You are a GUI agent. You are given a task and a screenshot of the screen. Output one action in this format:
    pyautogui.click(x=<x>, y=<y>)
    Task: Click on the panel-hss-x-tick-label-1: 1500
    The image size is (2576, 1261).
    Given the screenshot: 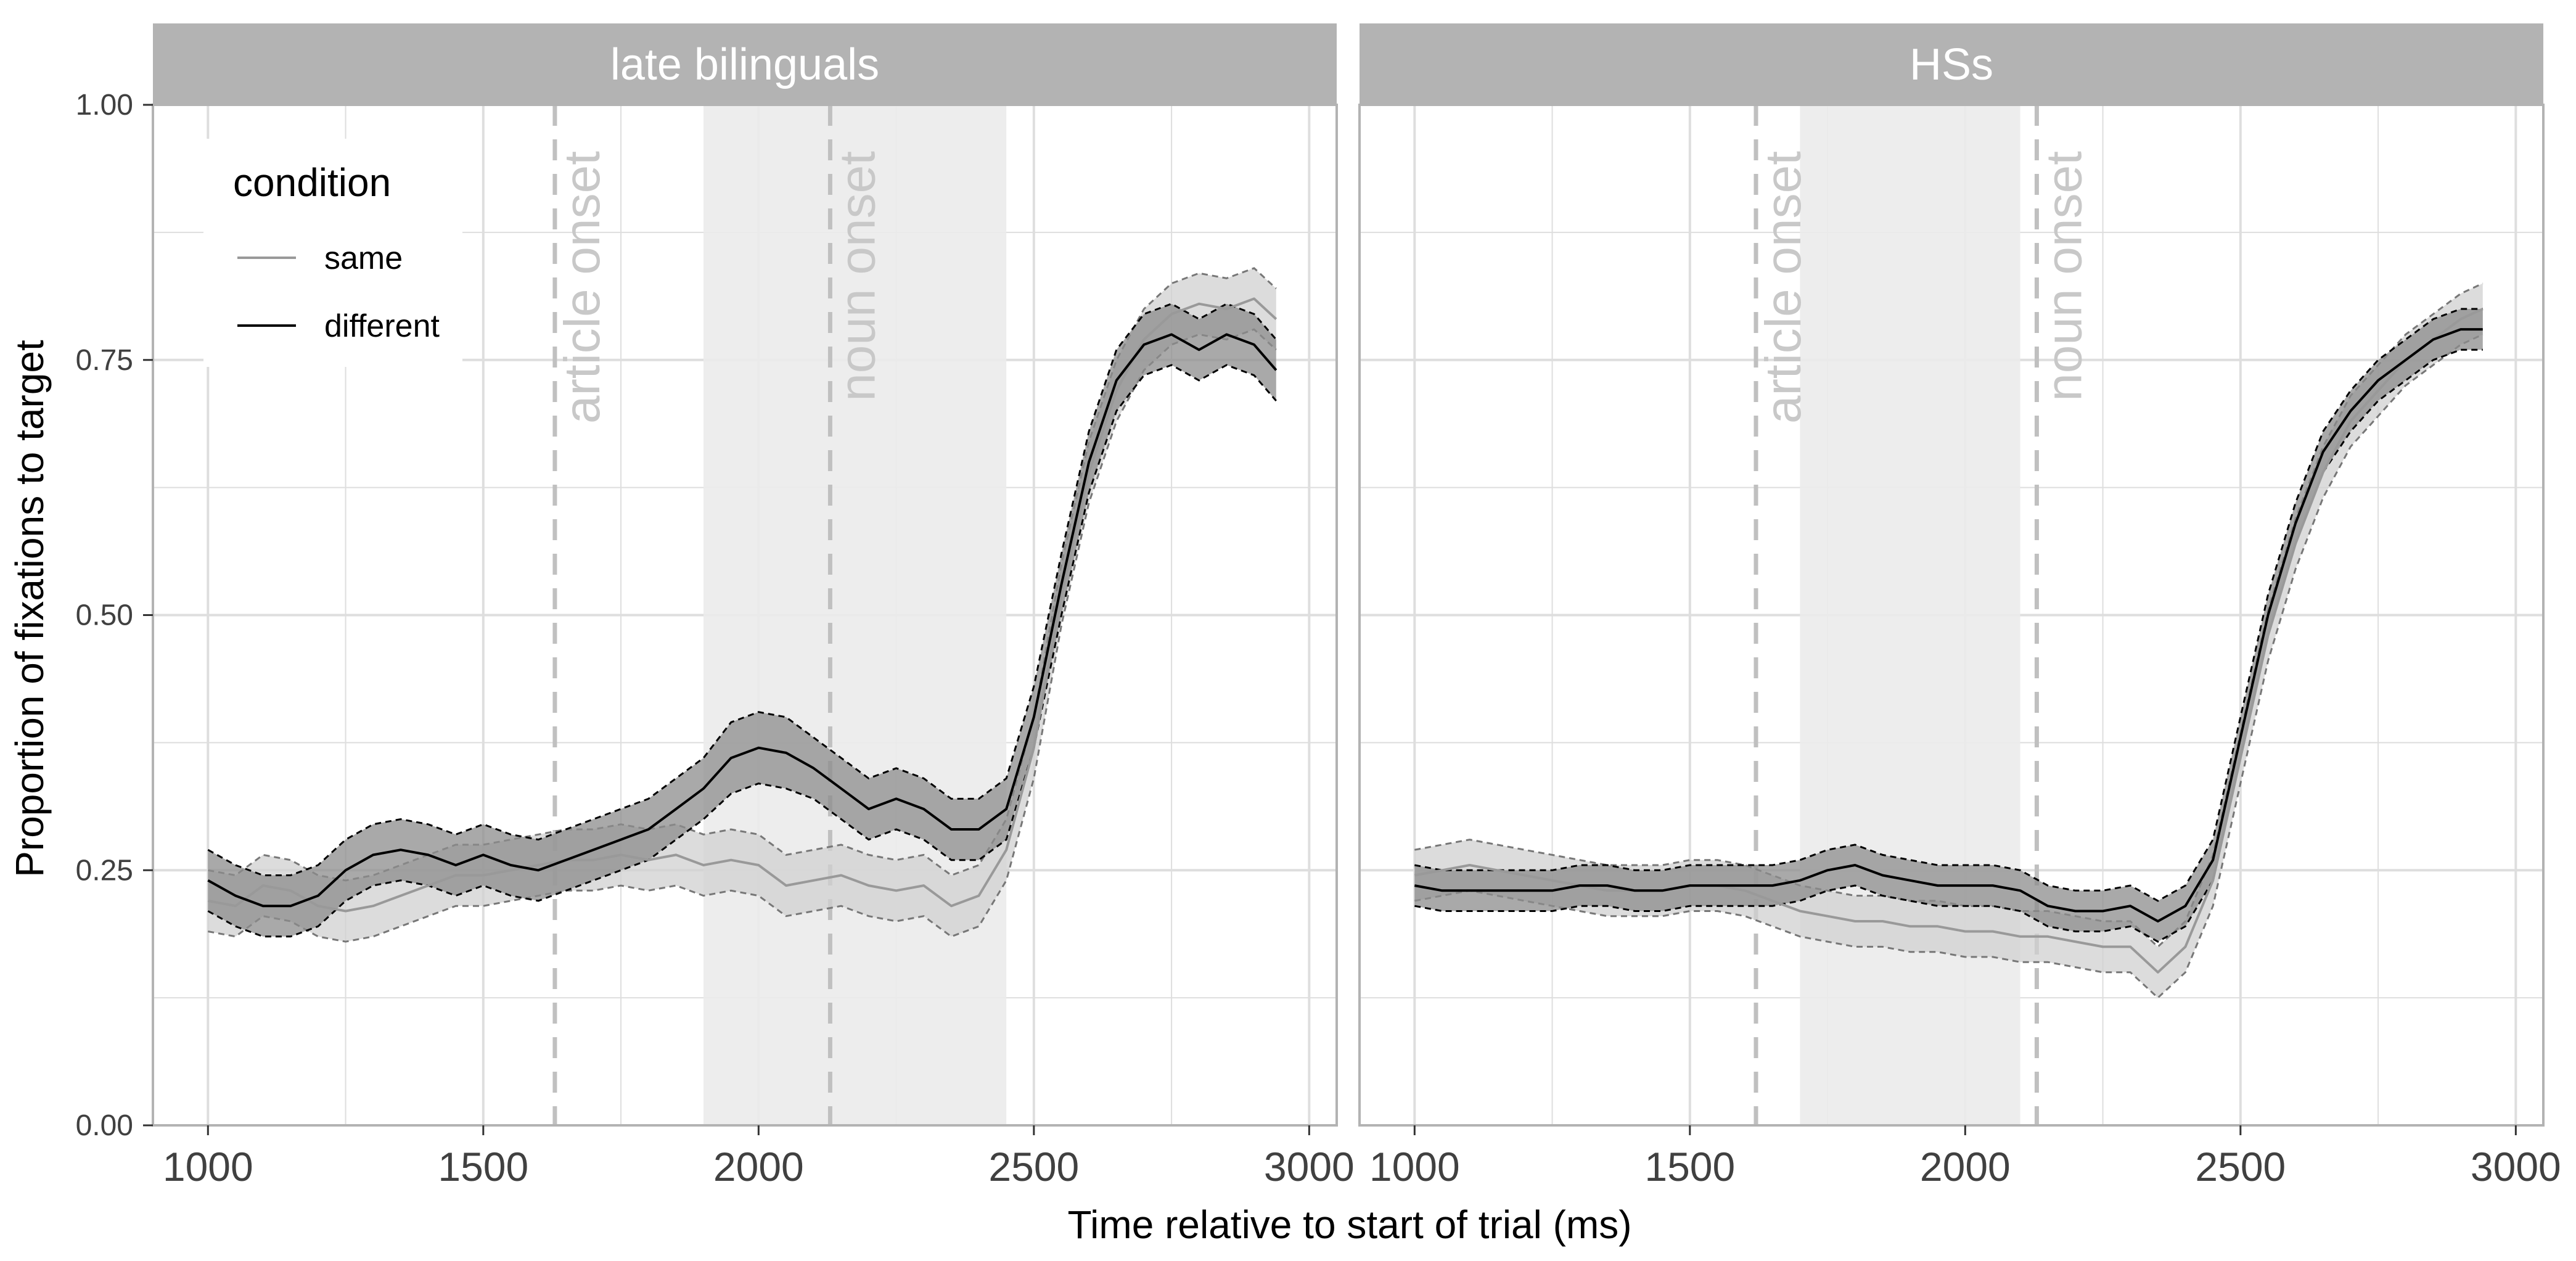 What is the action you would take?
    pyautogui.click(x=1690, y=1166)
    